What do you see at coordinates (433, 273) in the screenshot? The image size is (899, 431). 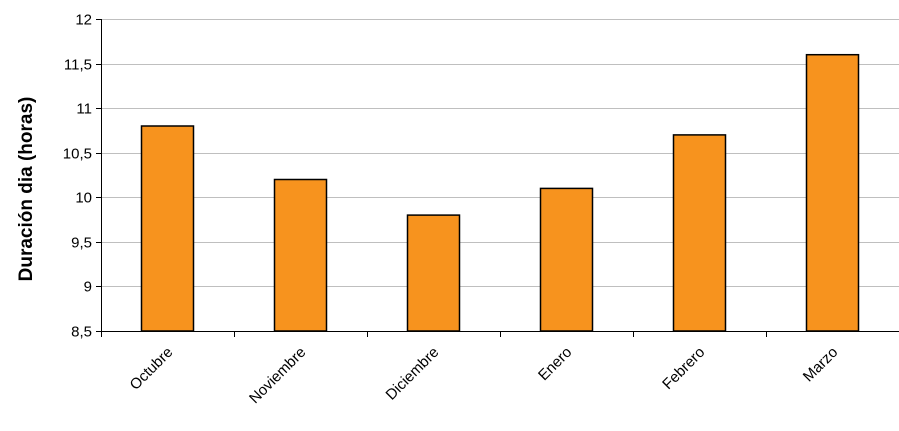 I see `bar-diciembre` at bounding box center [433, 273].